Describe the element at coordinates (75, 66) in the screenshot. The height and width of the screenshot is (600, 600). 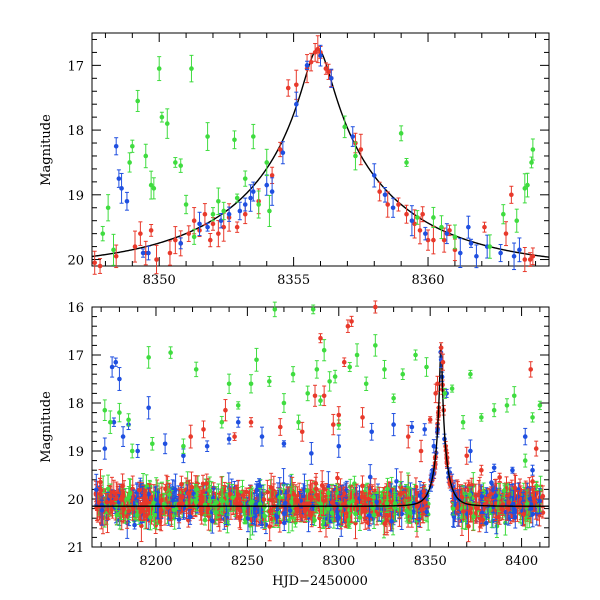
I see `y-tick-label: 17` at that location.